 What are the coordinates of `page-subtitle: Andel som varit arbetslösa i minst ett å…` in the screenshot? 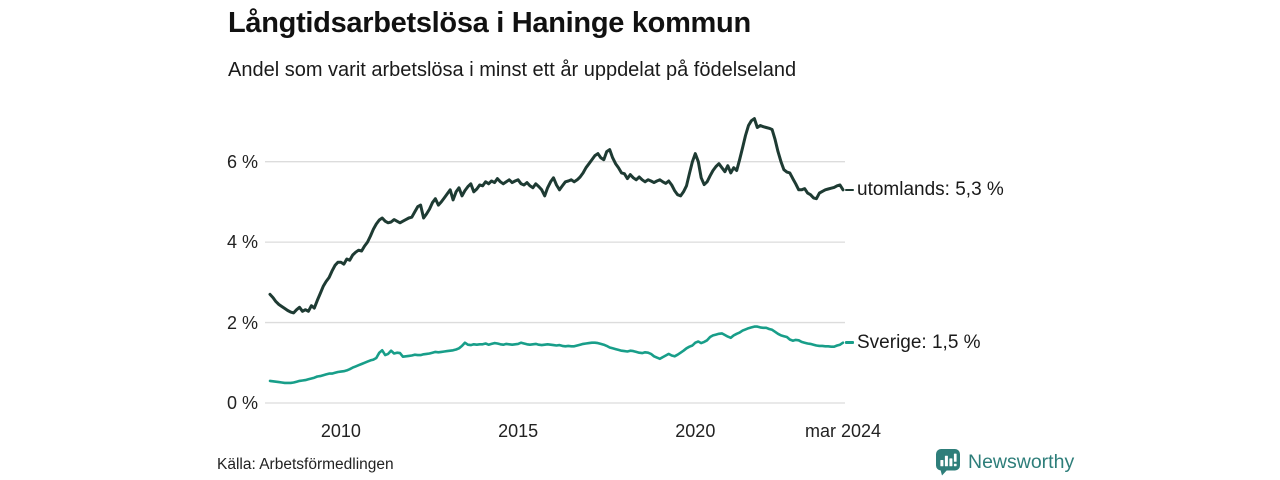 It's located at (512, 70).